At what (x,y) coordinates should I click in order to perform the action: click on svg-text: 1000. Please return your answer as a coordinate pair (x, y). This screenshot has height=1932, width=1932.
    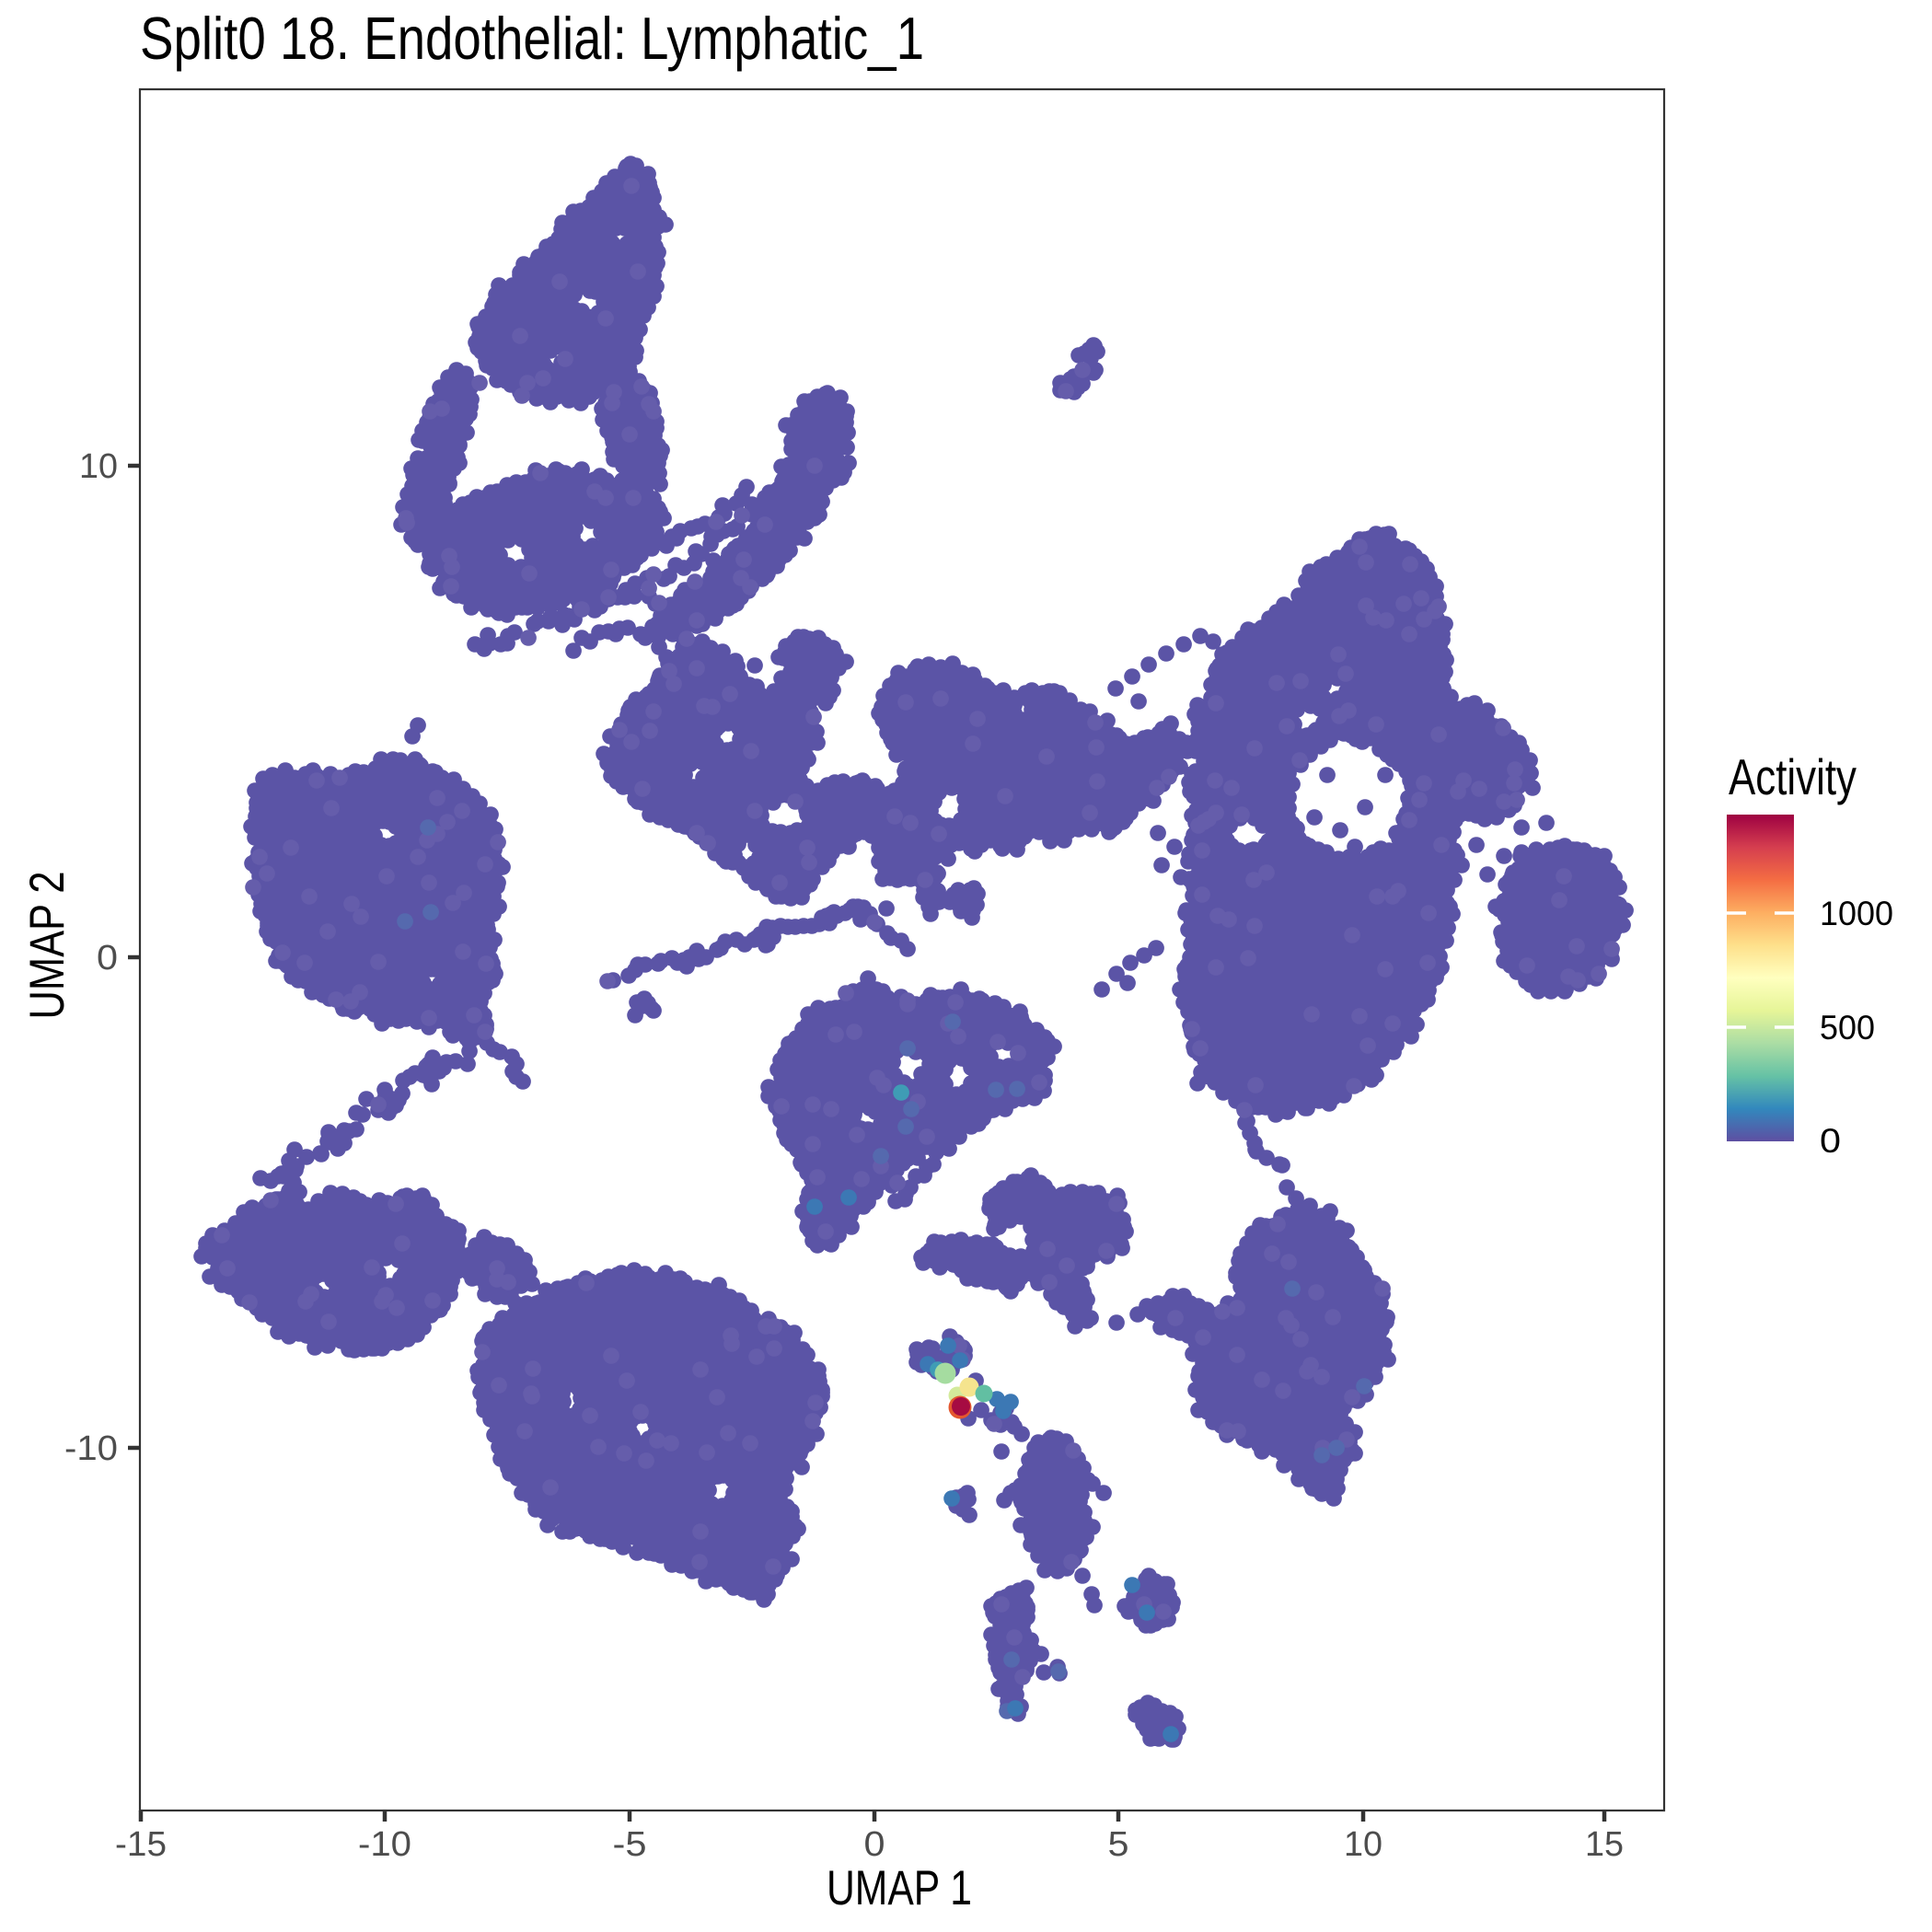
    Looking at the image, I should click on (1857, 914).